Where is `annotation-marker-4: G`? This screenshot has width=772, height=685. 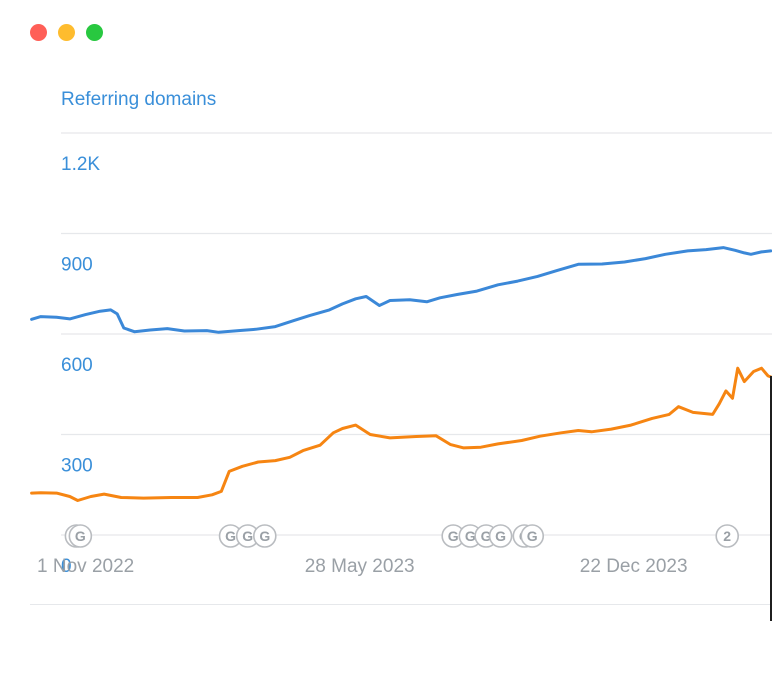
annotation-marker-4: G is located at coordinates (264, 536).